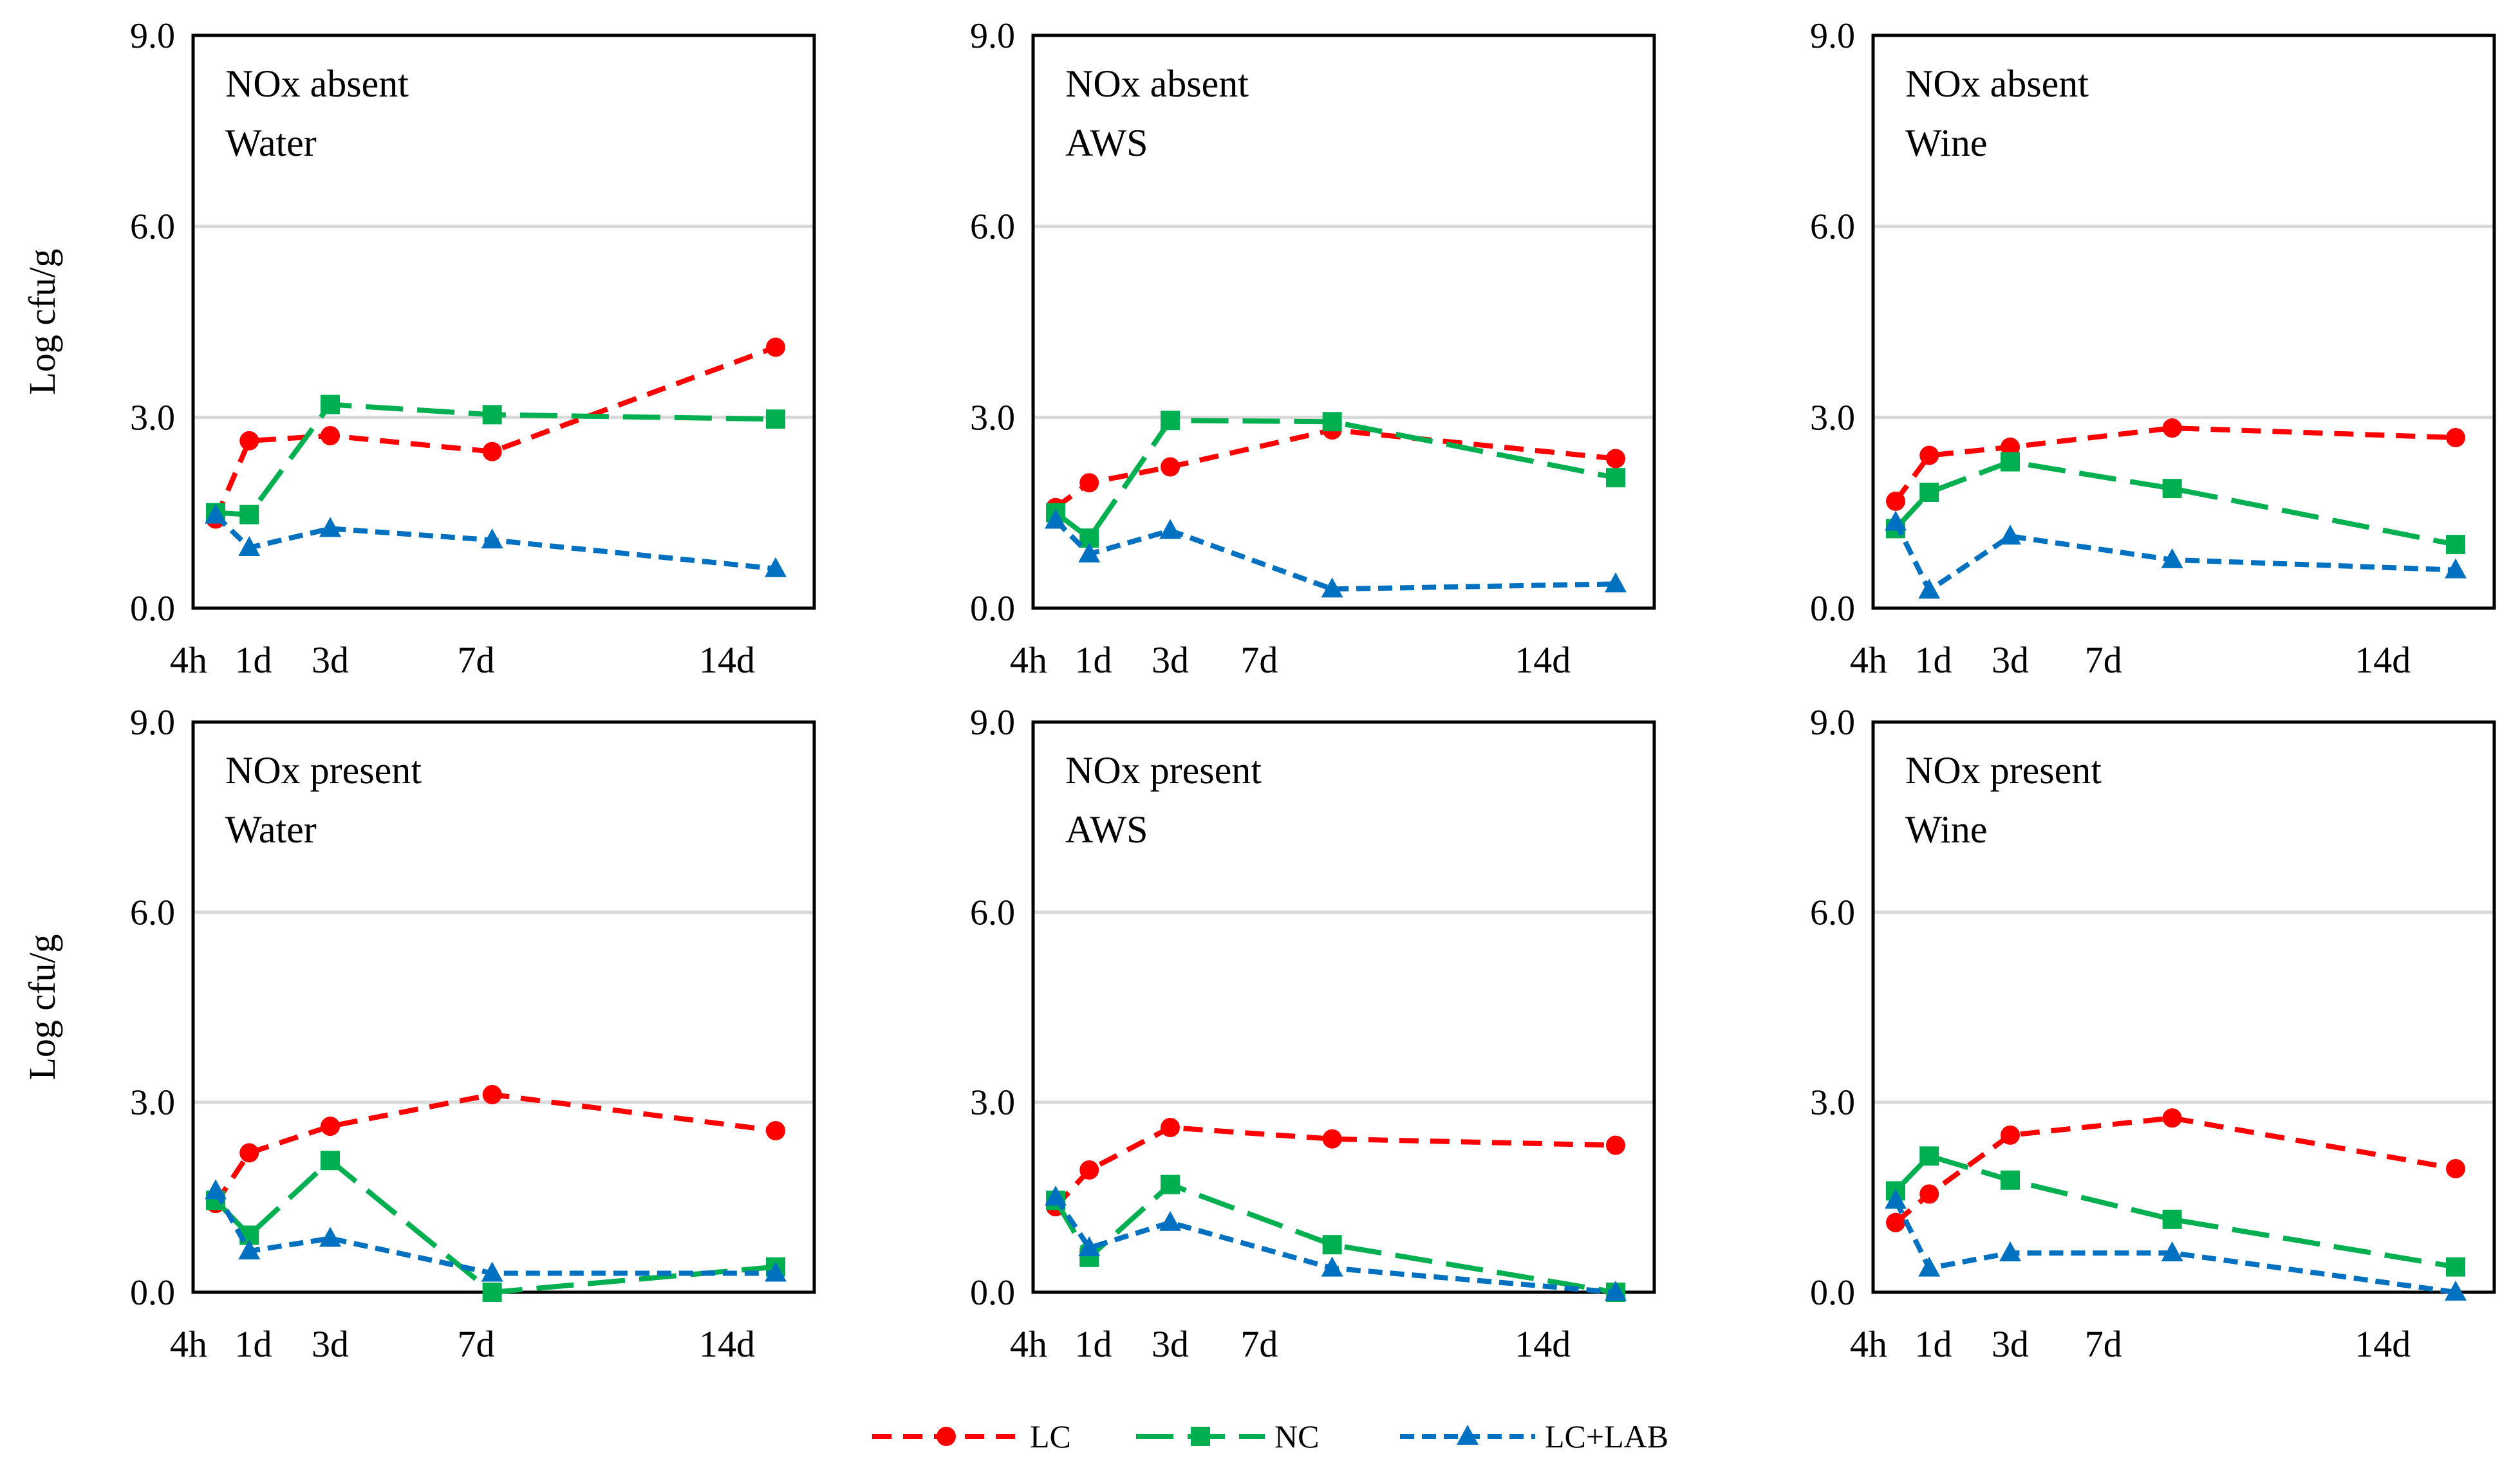 The height and width of the screenshot is (1466, 2520). What do you see at coordinates (1270, 1436) in the screenshot?
I see `legend: LC NC LC+LAB` at bounding box center [1270, 1436].